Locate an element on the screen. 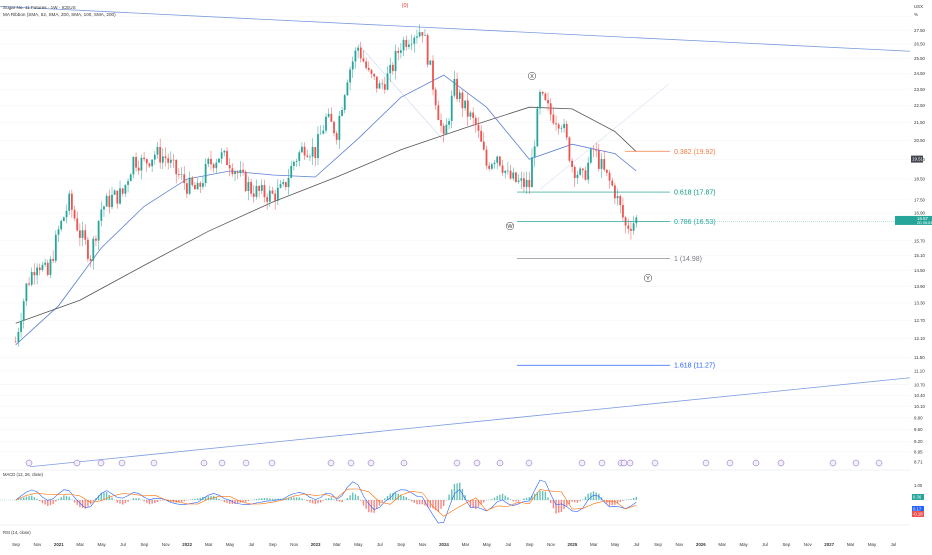  x-tick-label: 2025 is located at coordinates (573, 544).